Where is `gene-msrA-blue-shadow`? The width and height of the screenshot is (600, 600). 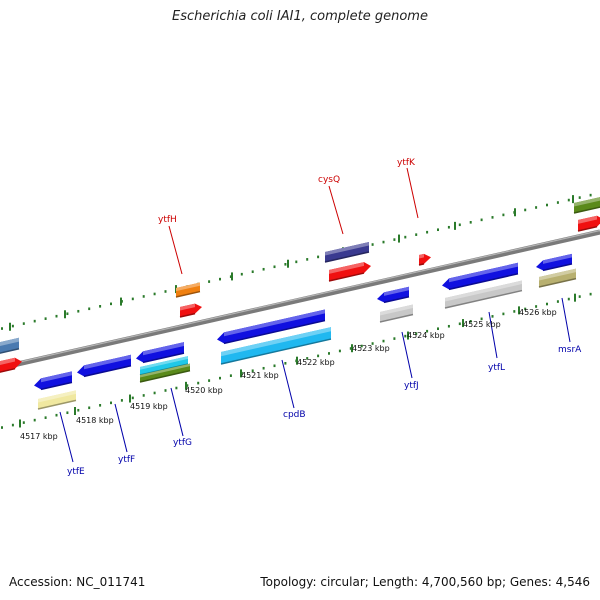 gene-msrA-blue-shadow is located at coordinates (557, 267).